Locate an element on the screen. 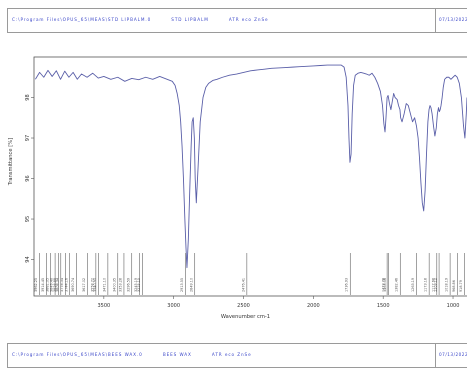 The width and height of the screenshot is (467, 373). peak-marker-label: 1473.78 is located at coordinates (384, 285).